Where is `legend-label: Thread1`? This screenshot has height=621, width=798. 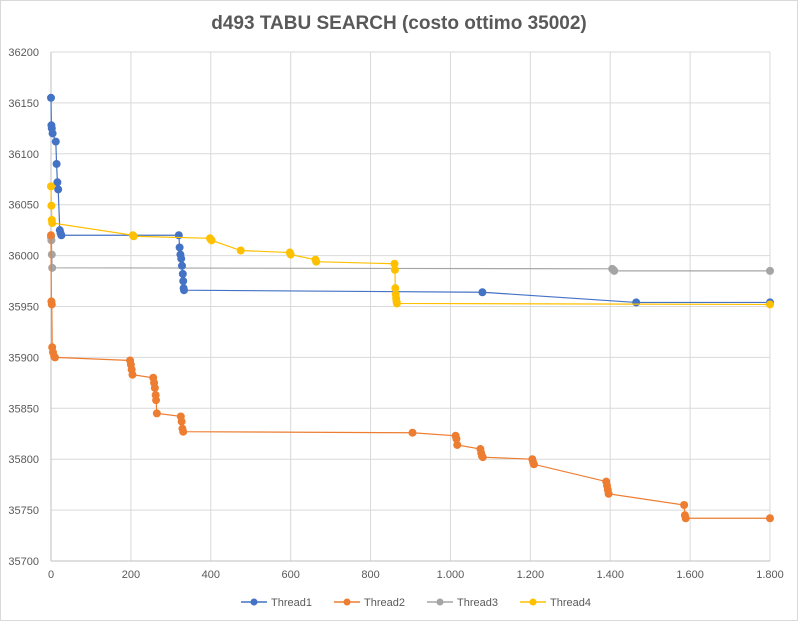 legend-label: Thread1 is located at coordinates (291, 603).